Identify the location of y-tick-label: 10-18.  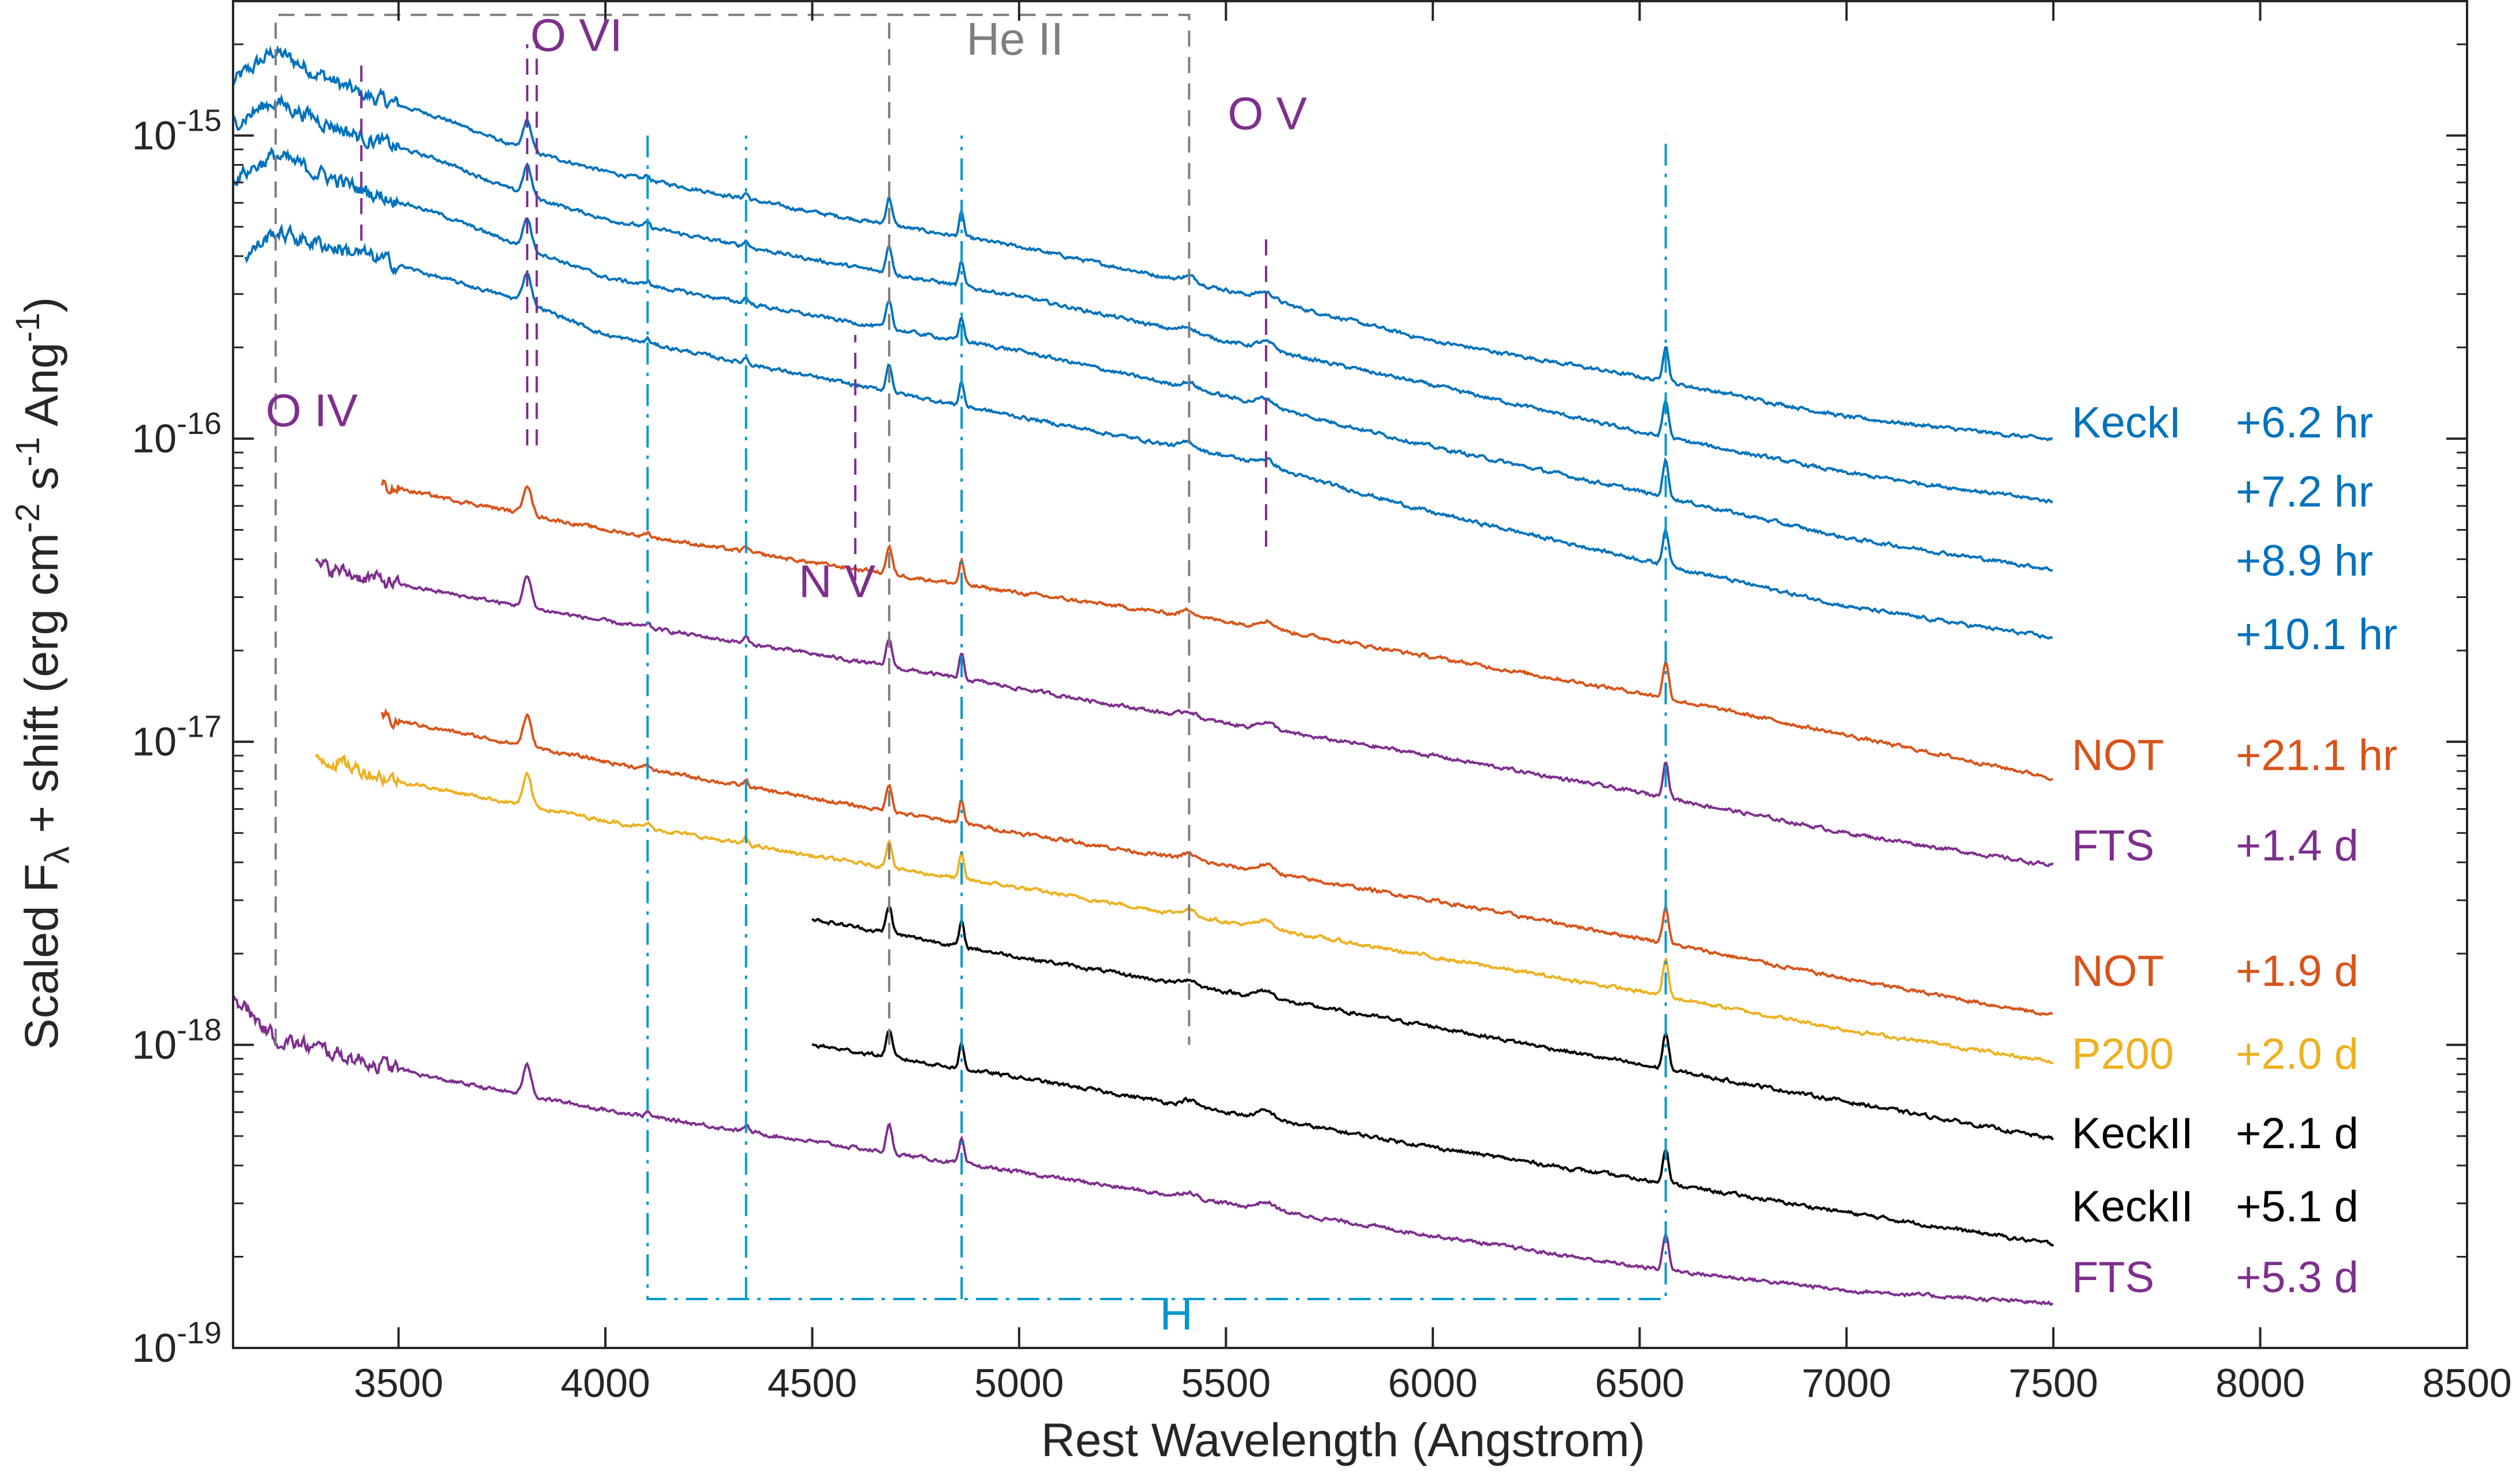
(177, 1039).